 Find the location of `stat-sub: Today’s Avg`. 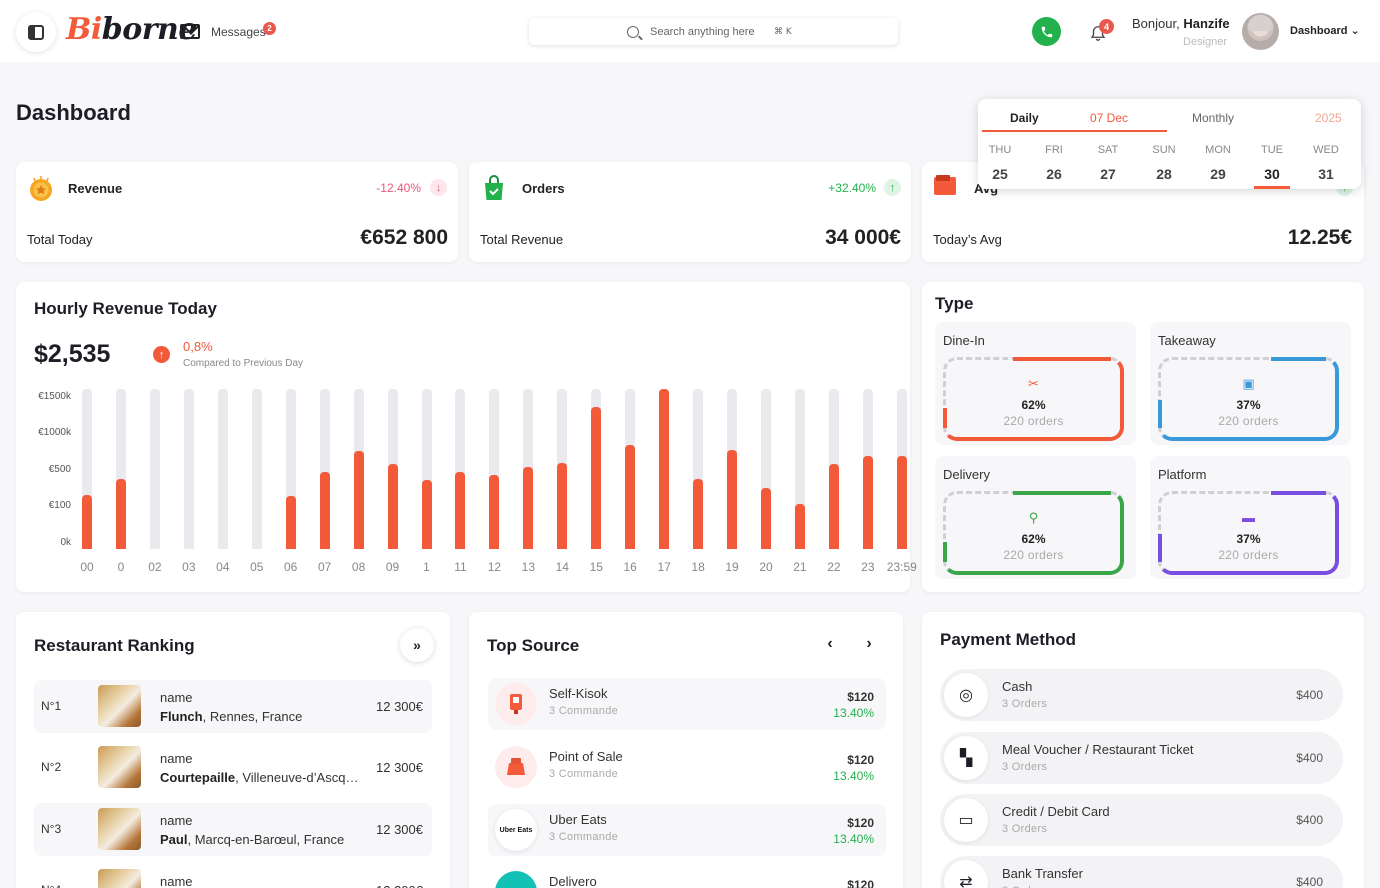

stat-sub: Today’s Avg is located at coordinates (967, 239).